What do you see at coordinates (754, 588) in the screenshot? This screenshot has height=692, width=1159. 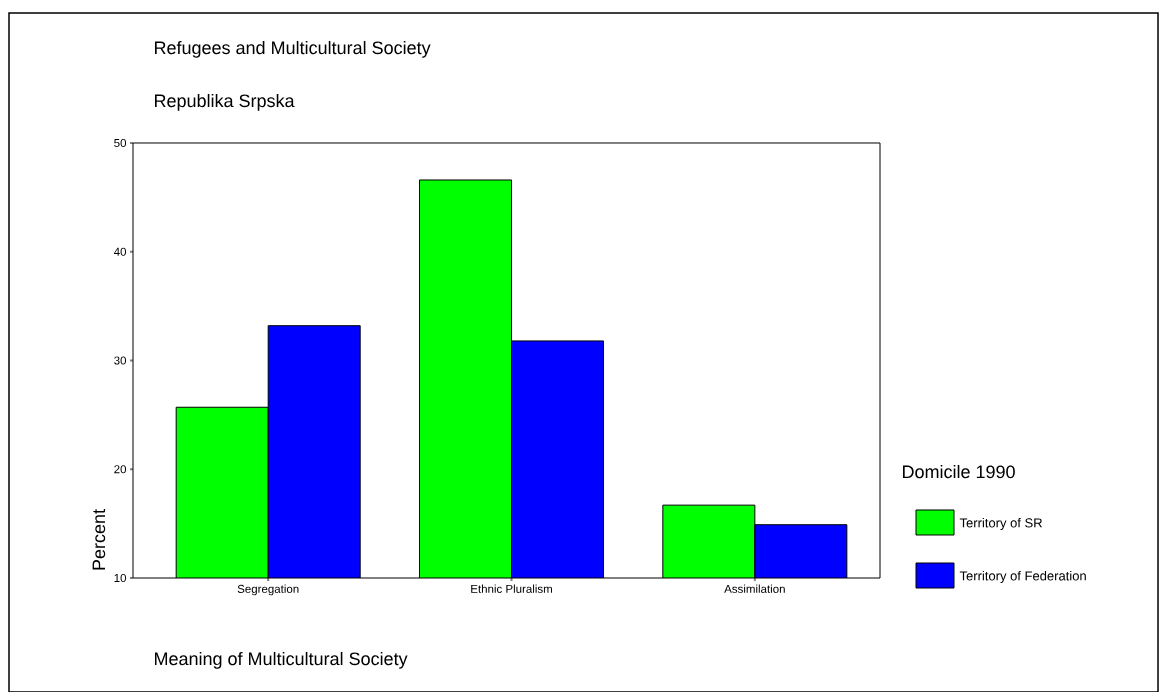 I see `x-tick-label: Assimilation` at bounding box center [754, 588].